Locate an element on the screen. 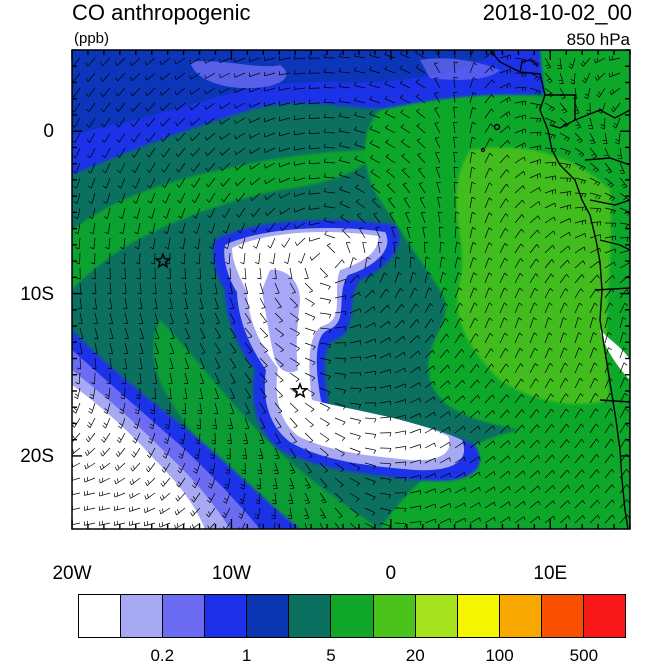 The height and width of the screenshot is (667, 650). star-marker is located at coordinates (300, 390).